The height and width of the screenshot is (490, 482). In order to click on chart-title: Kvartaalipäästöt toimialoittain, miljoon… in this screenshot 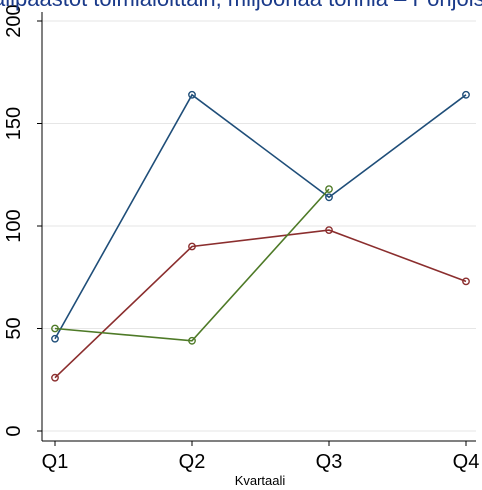, I will do `click(241, 5)`.